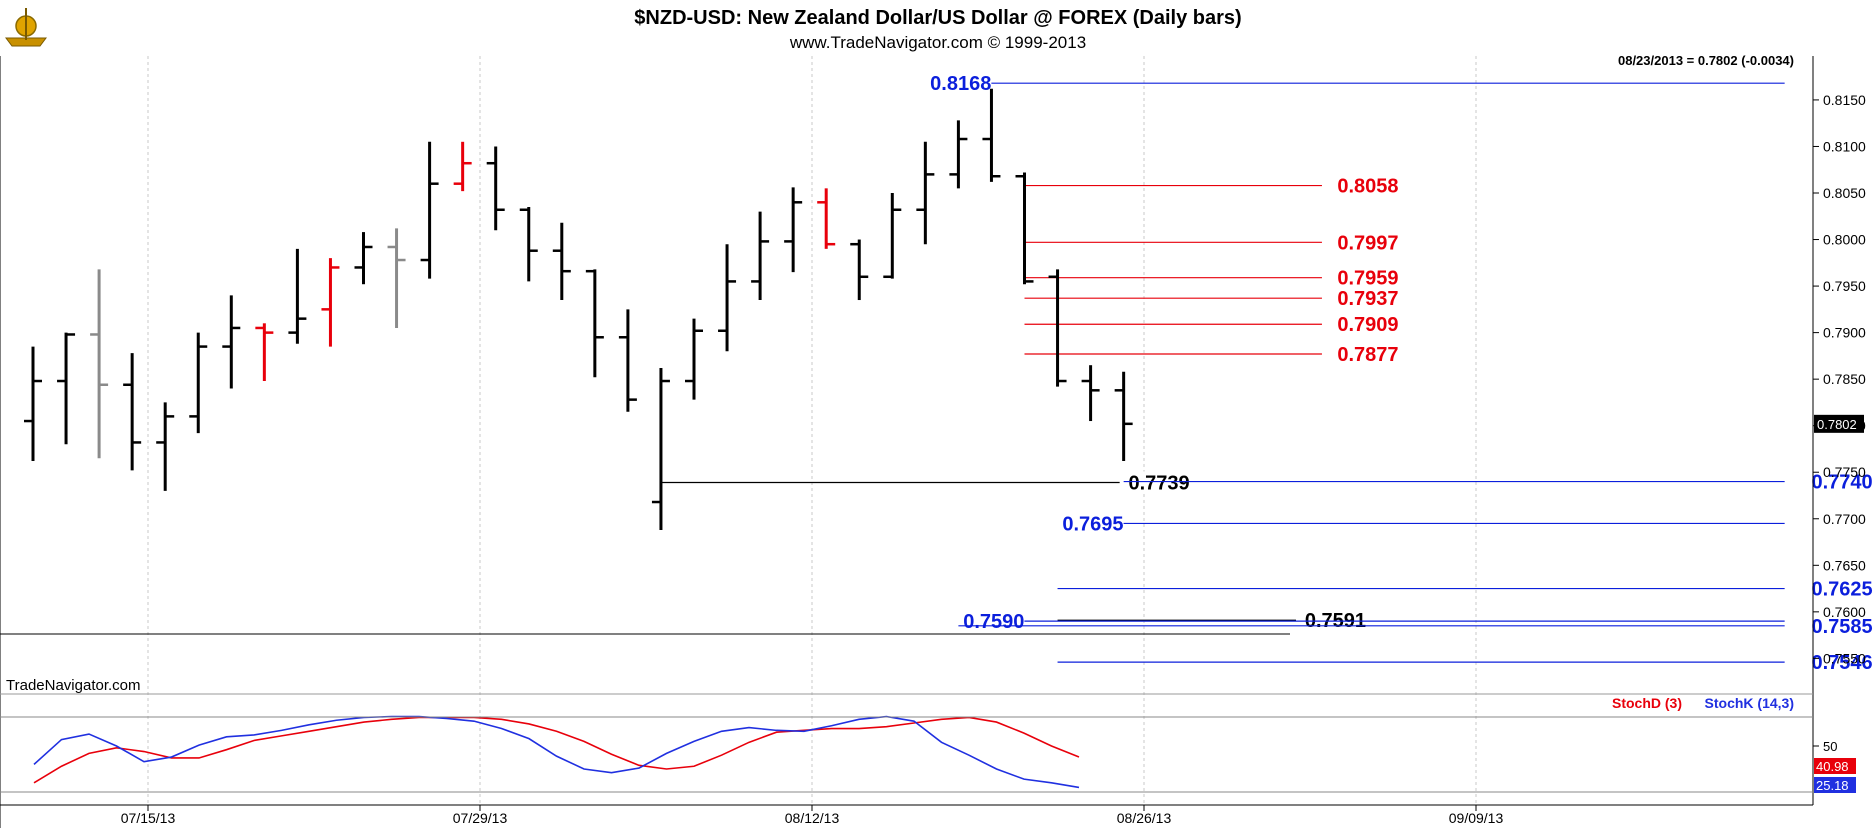 This screenshot has width=1876, height=828. Describe the element at coordinates (960, 84) in the screenshot. I see `price-level-label: 0.8168` at that location.